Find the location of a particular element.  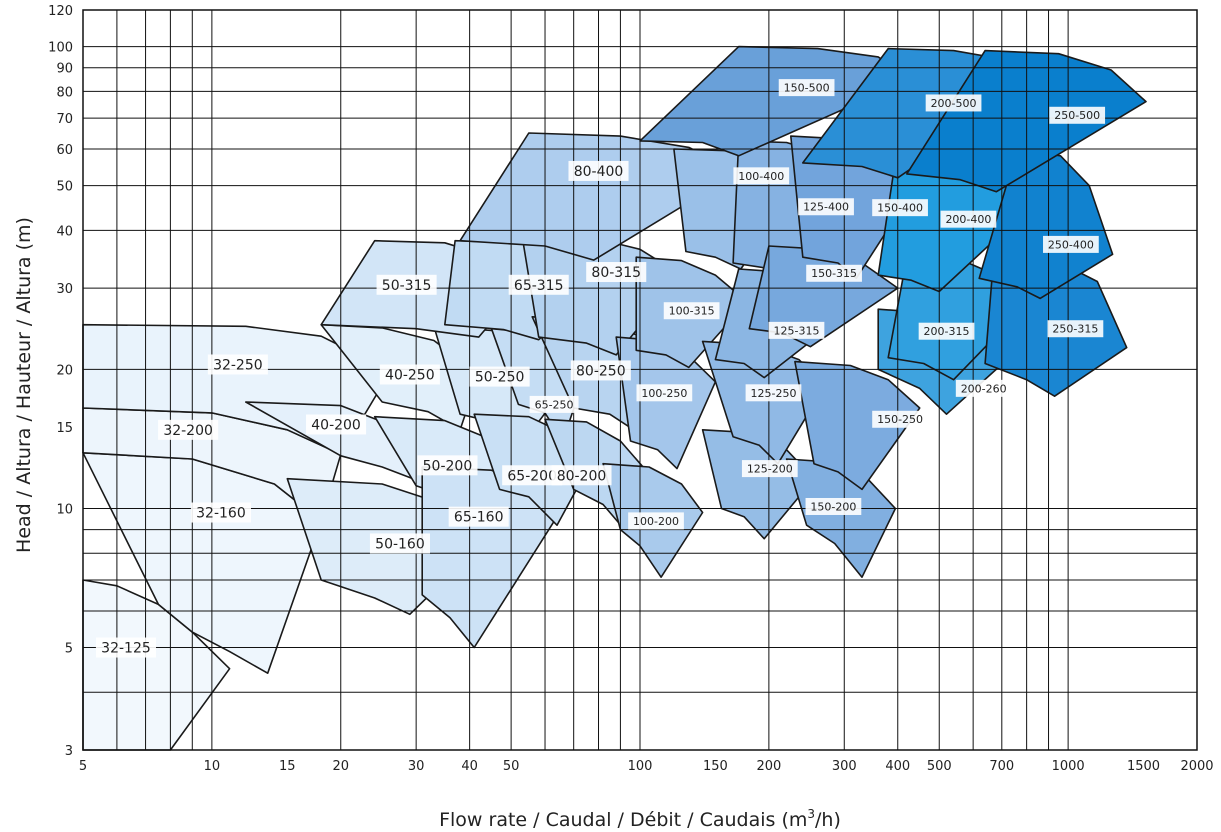

region-label-80-315: 80-315 is located at coordinates (616, 273).